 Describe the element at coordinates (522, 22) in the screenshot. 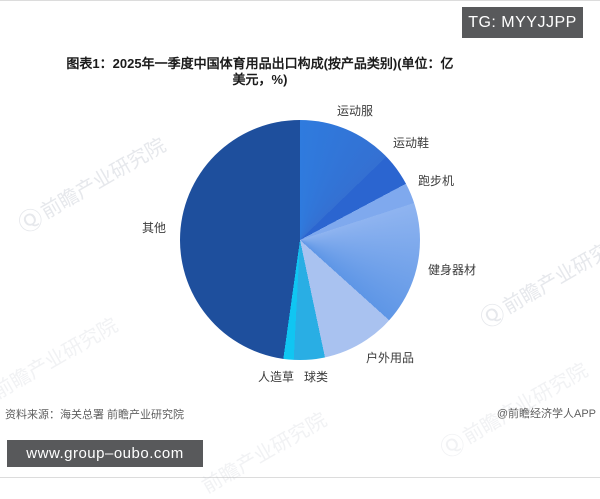

I see `tg-badge: TG: MYYJJPP` at that location.